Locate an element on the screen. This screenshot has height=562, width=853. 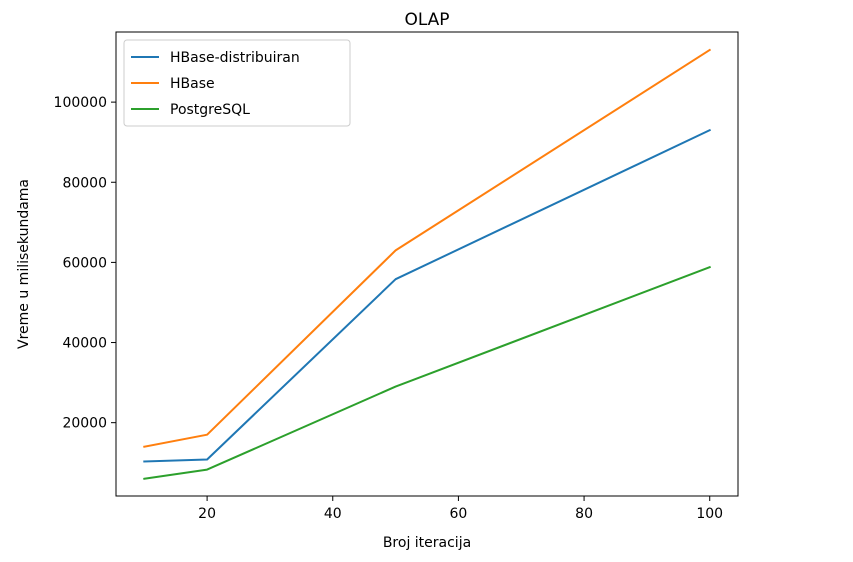
y-axis-ticks: 20000 40000 60000 80000 100000 is located at coordinates (85, 263).